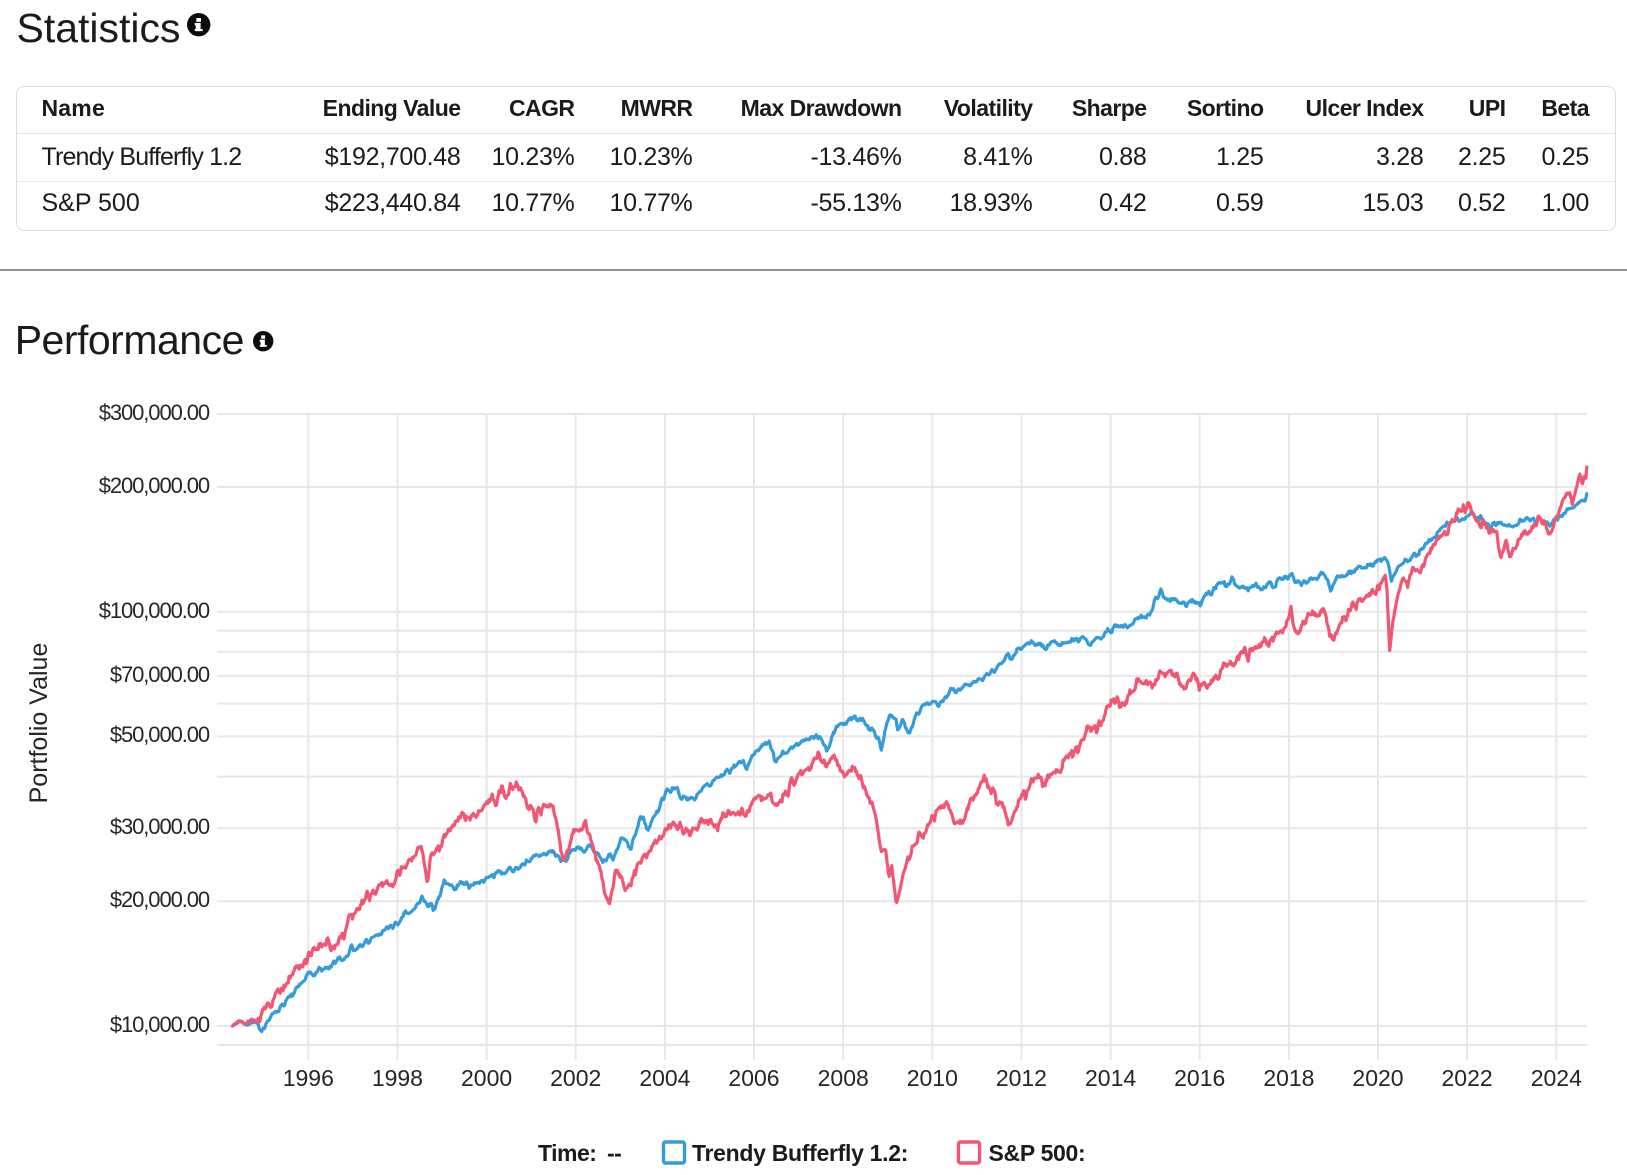  Describe the element at coordinates (1288, 1078) in the screenshot. I see `svg-text: 2018` at that location.